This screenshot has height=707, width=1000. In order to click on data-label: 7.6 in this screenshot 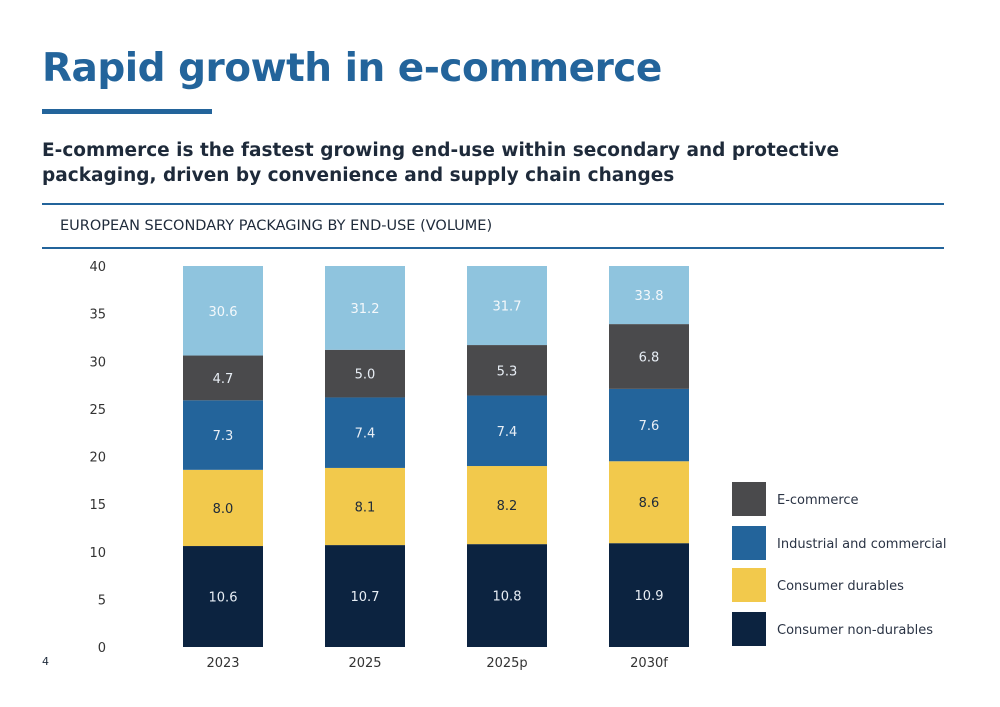, I will do `click(649, 426)`.